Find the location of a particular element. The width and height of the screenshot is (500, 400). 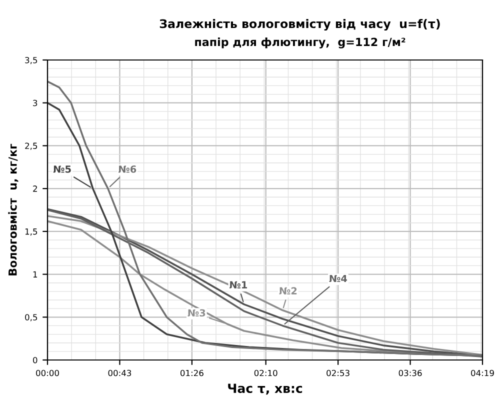

y-tick-label: 1 is located at coordinates (35, 274).